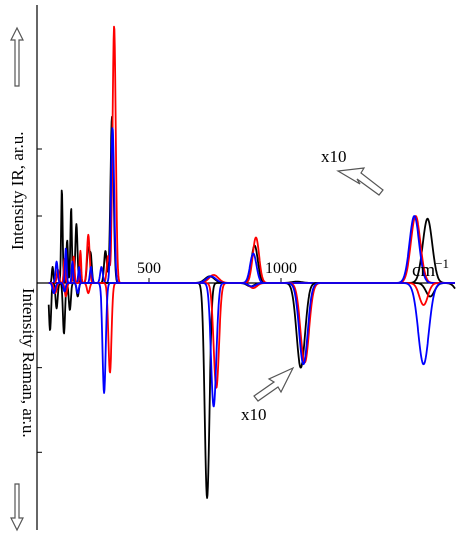 The height and width of the screenshot is (550, 460). Describe the element at coordinates (254, 414) in the screenshot. I see `raman-scale-annotation: x10` at that location.